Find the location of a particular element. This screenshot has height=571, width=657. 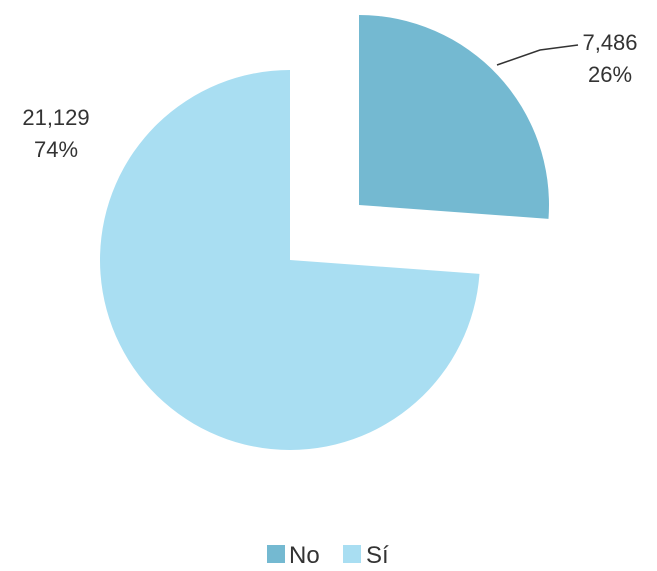

legend: No Sí is located at coordinates (328, 555).